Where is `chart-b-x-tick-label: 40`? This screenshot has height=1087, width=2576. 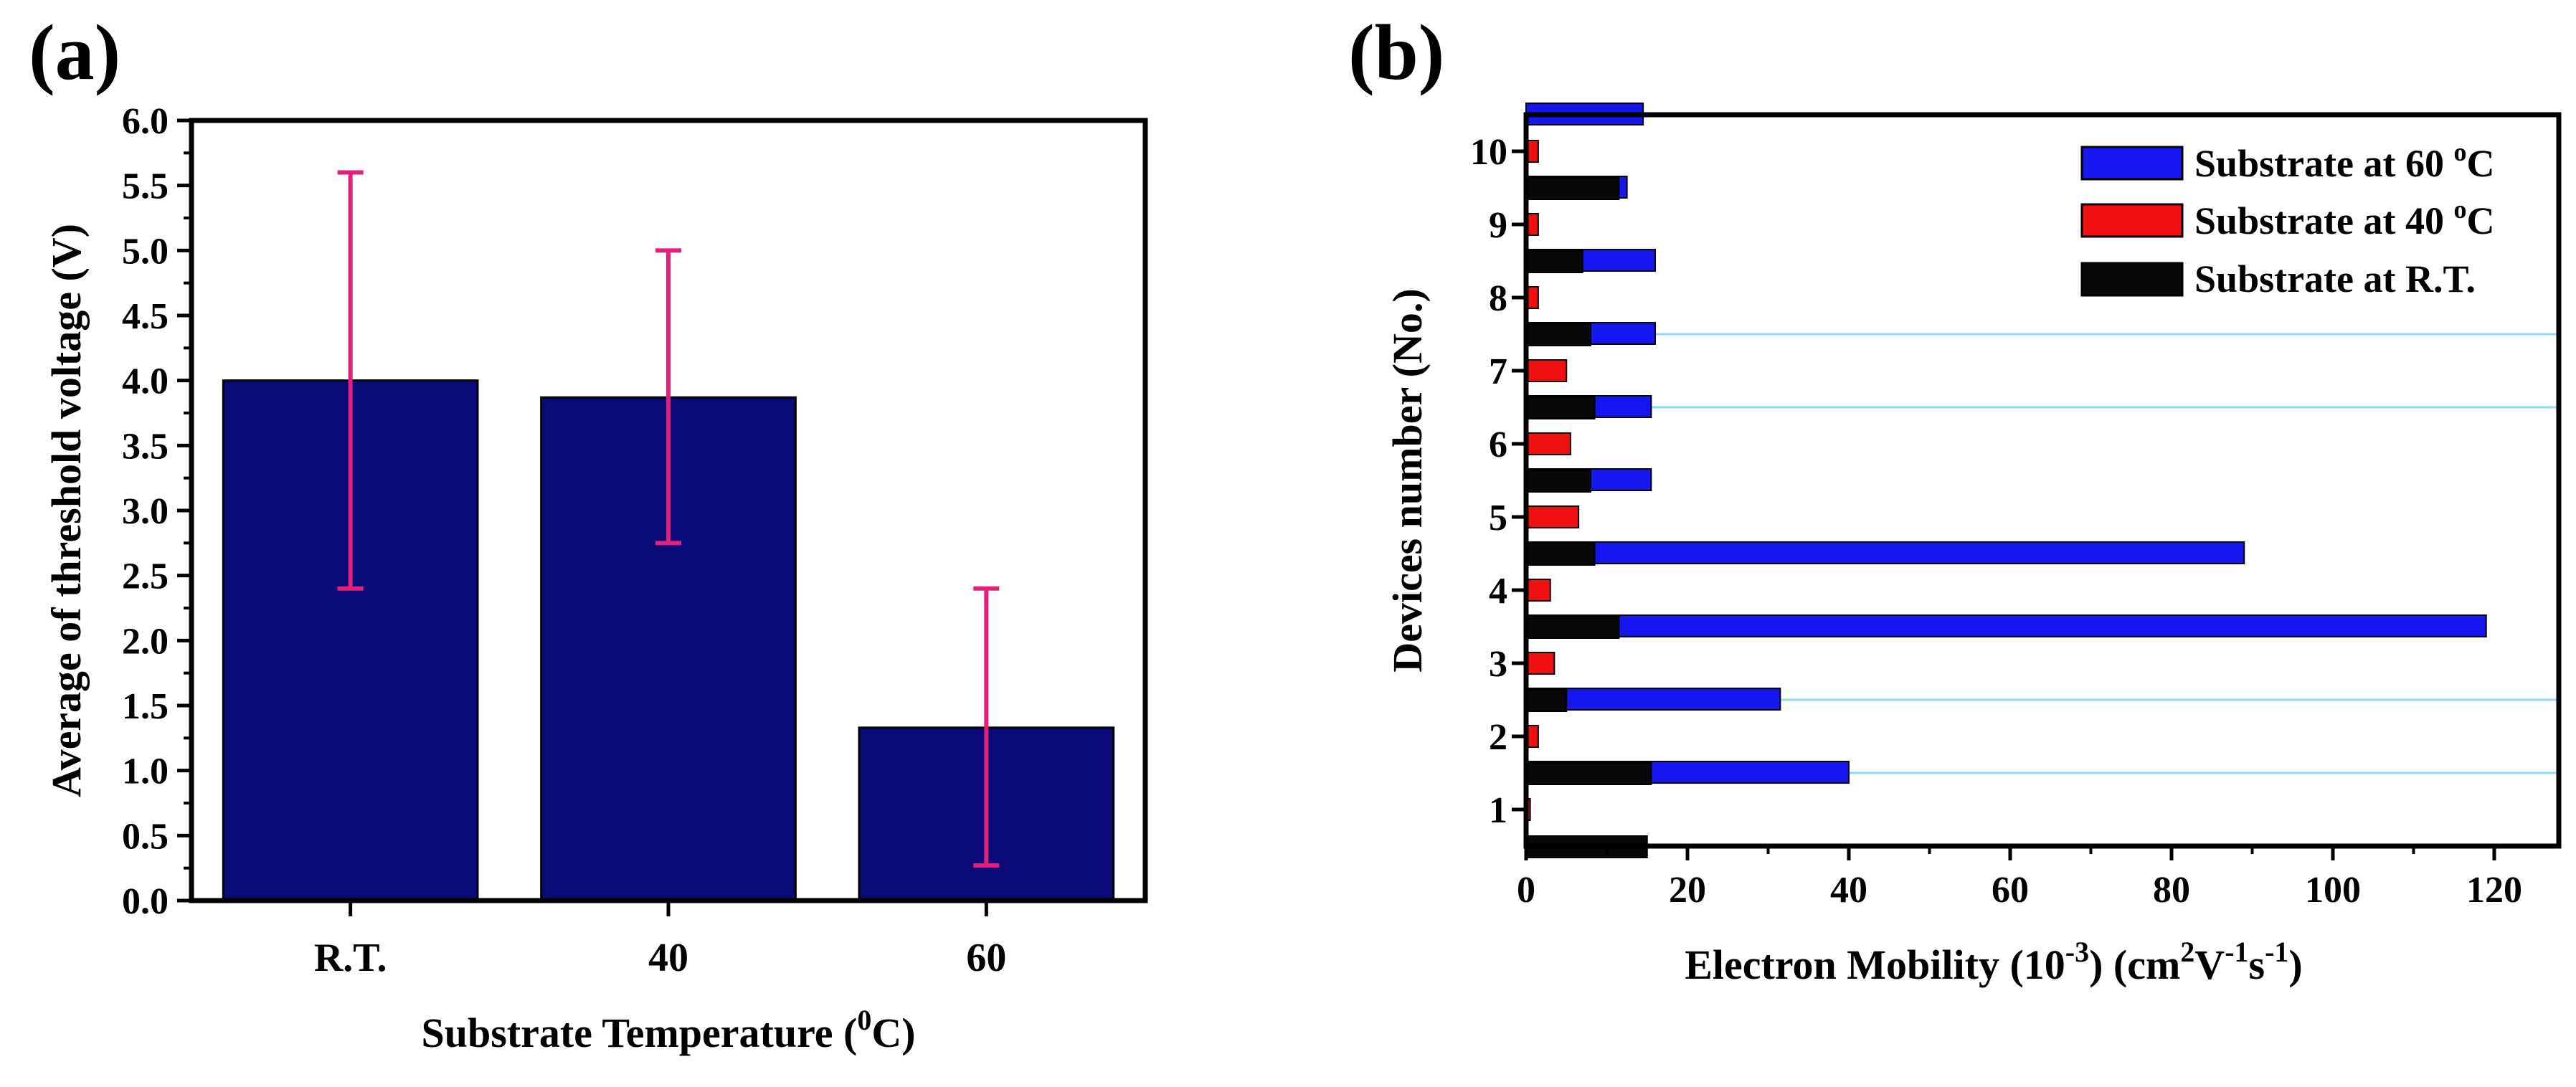 chart-b-x-tick-label: 40 is located at coordinates (1848, 891).